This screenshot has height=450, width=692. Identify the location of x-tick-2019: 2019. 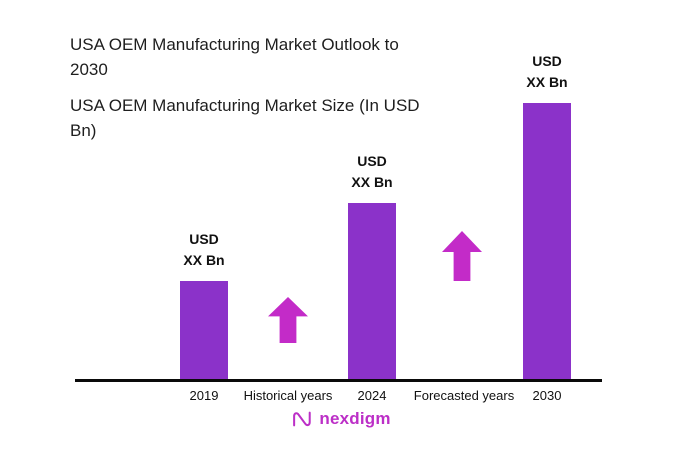
(204, 395).